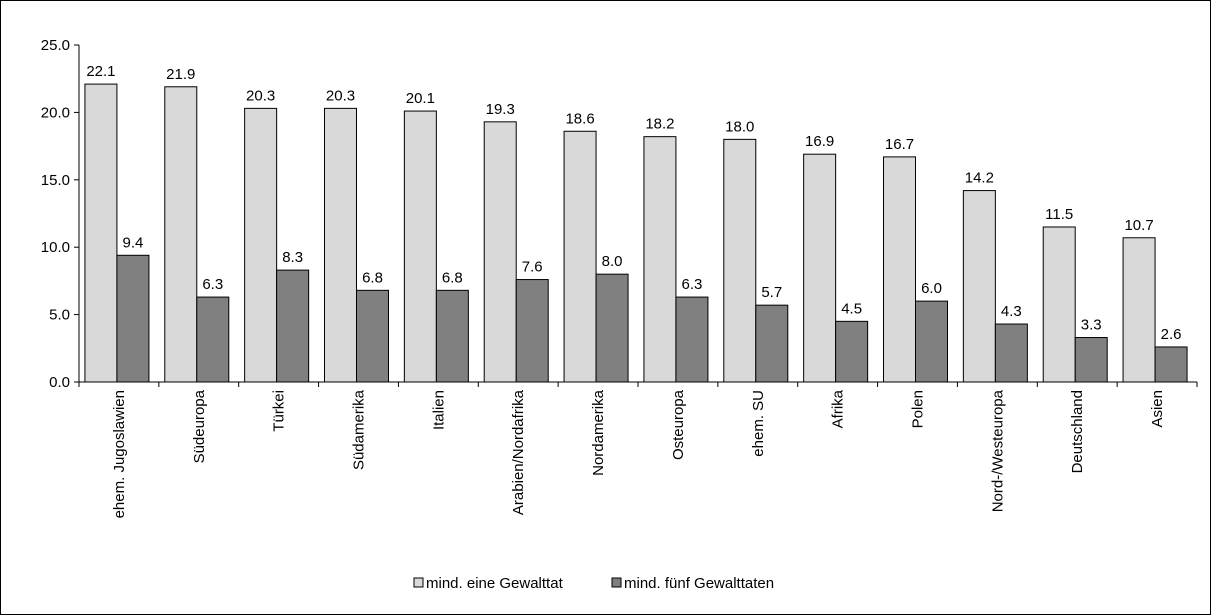 This screenshot has height=616, width=1211. I want to click on y-tick-label: 20.0, so click(55, 112).